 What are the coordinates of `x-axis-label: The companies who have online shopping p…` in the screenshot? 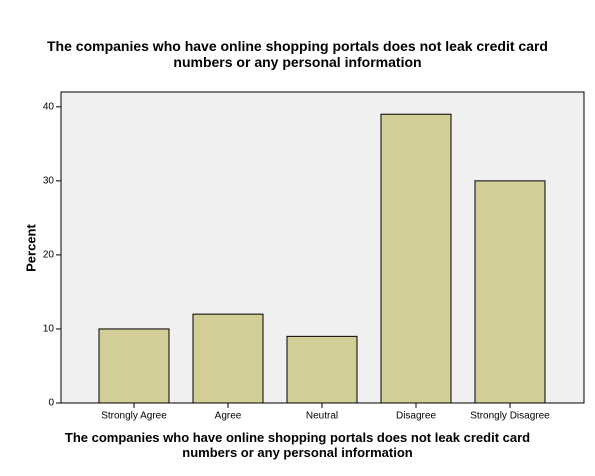 It's located at (297, 445).